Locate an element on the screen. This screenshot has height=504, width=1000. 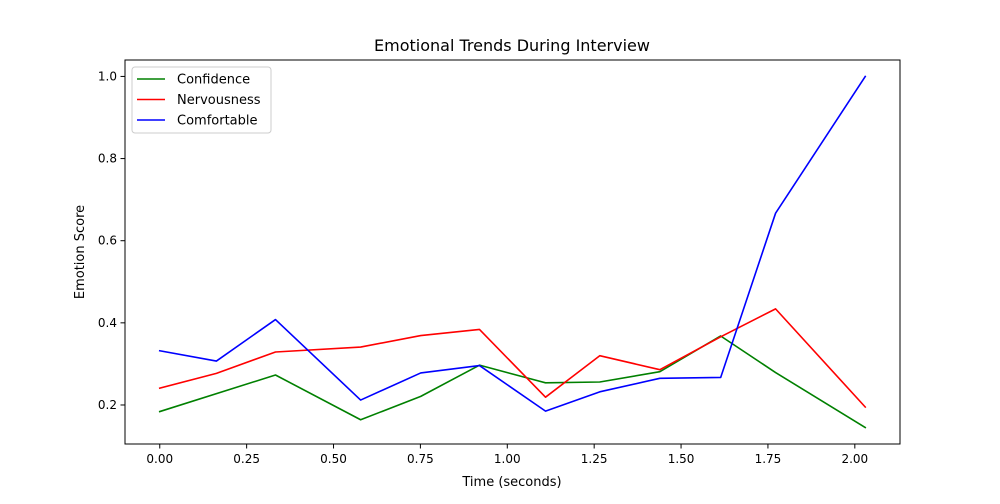
legend-label-confidence: Confidence is located at coordinates (213, 80).